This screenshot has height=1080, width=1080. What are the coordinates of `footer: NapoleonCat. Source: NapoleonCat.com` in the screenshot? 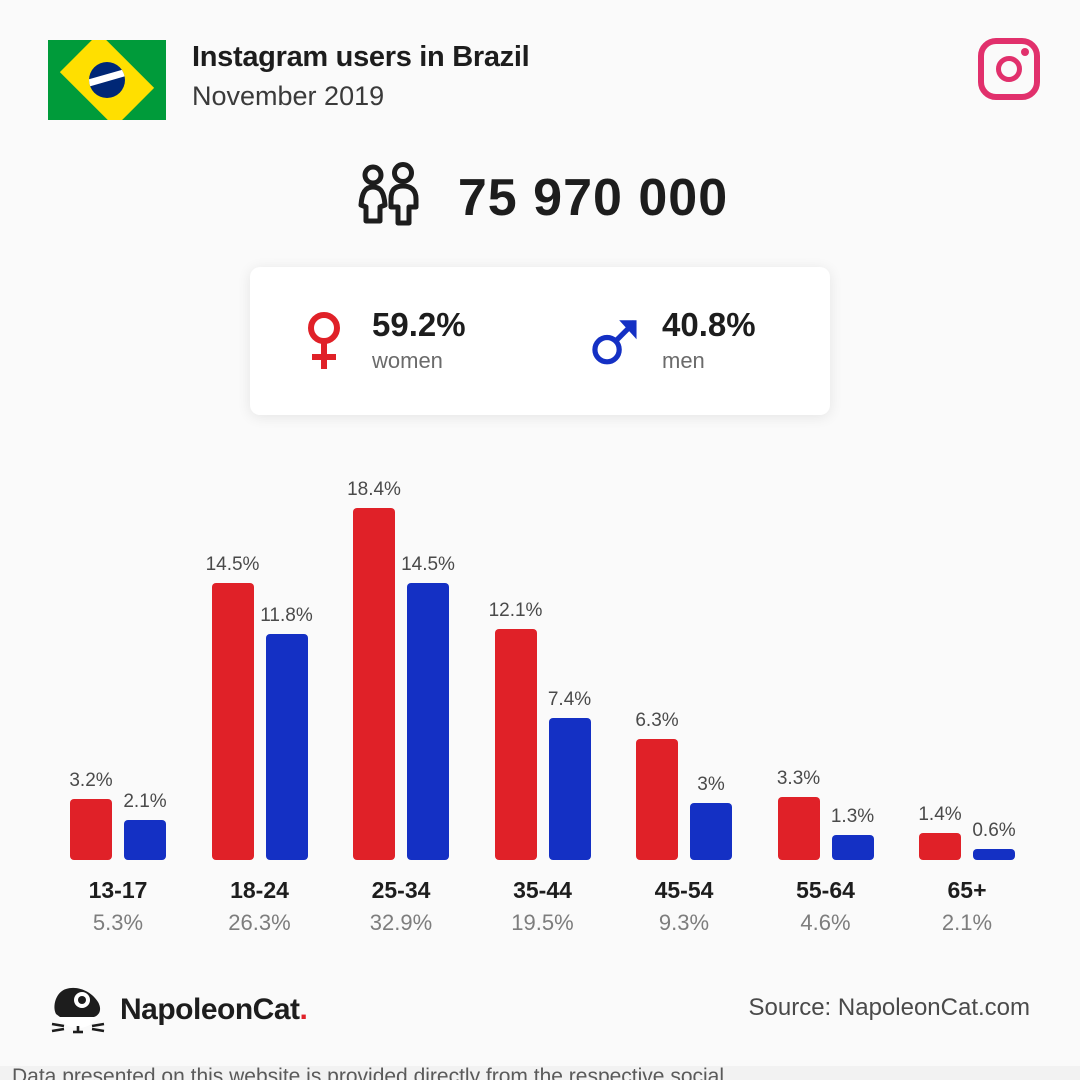 It's located at (540, 1014).